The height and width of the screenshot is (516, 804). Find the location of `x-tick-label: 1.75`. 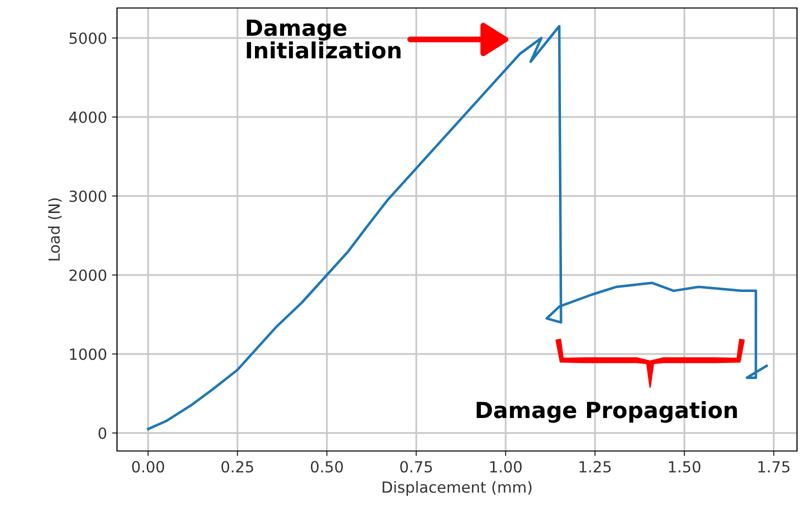

x-tick-label: 1.75 is located at coordinates (774, 467).